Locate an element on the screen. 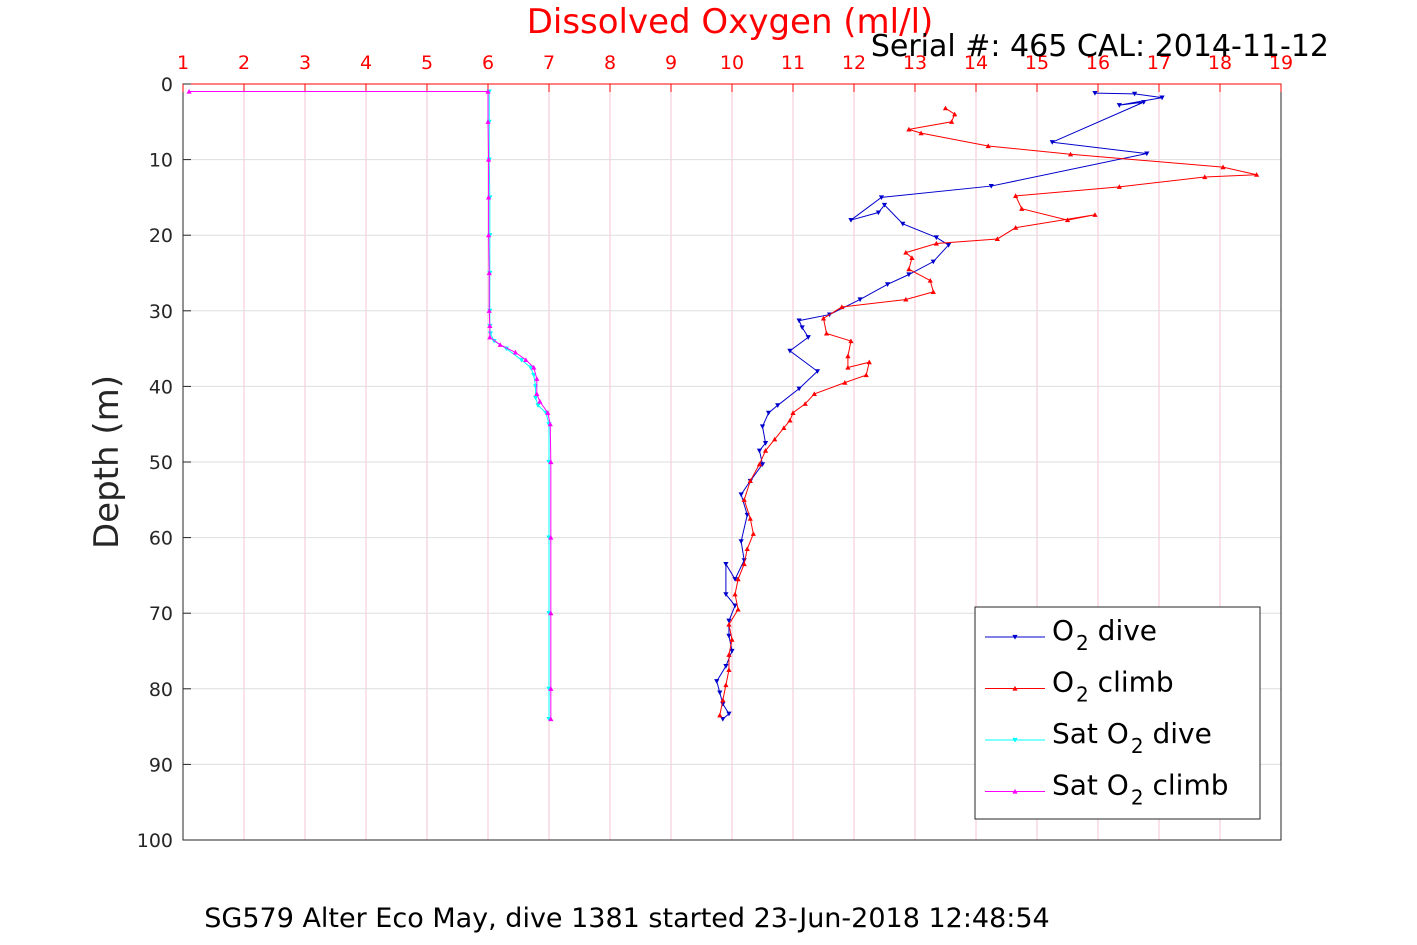 Image resolution: width=1417 pixels, height=945 pixels. x-tick-label: 14 is located at coordinates (976, 63).